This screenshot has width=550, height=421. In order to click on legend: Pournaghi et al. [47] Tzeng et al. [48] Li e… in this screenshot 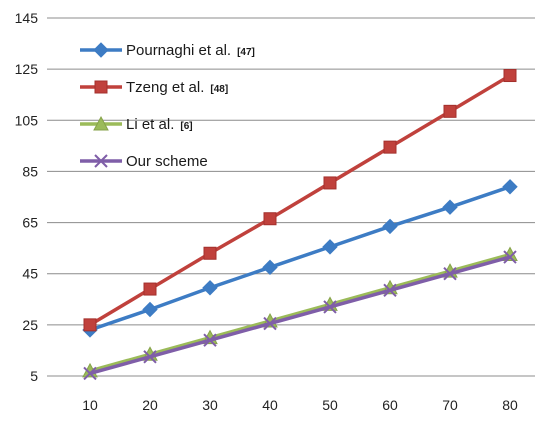, I will do `click(167, 106)`.